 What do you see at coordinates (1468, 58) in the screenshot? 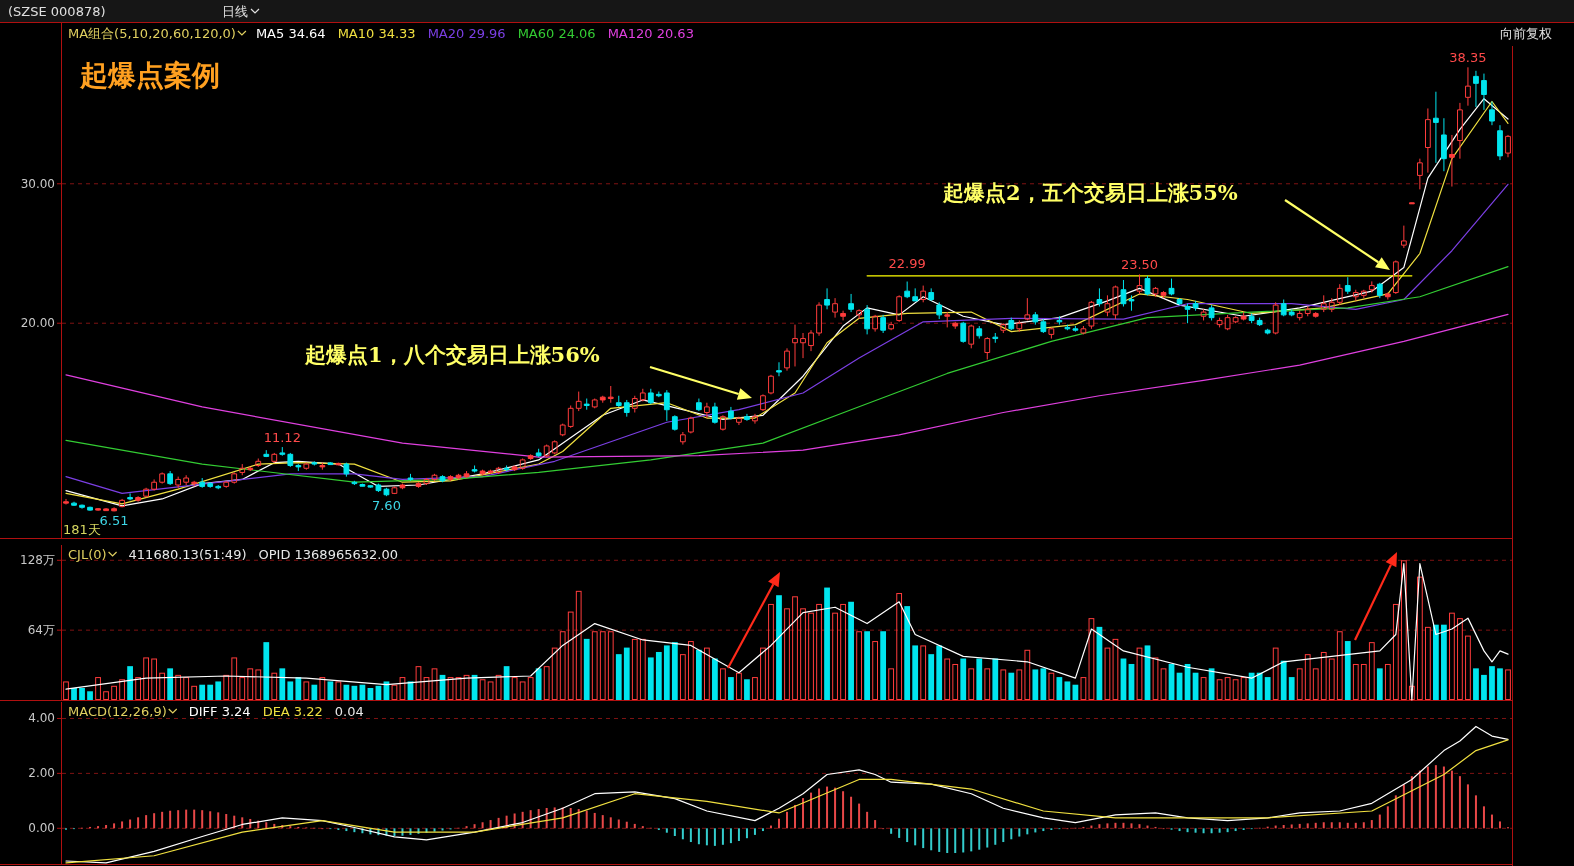
I see `annotation: 38.35` at bounding box center [1468, 58].